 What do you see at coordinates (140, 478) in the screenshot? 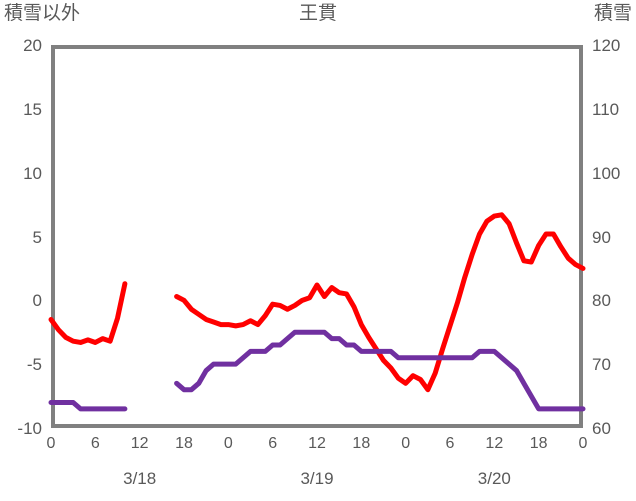
I see `x-axis-day-label: 3/18` at bounding box center [140, 478].